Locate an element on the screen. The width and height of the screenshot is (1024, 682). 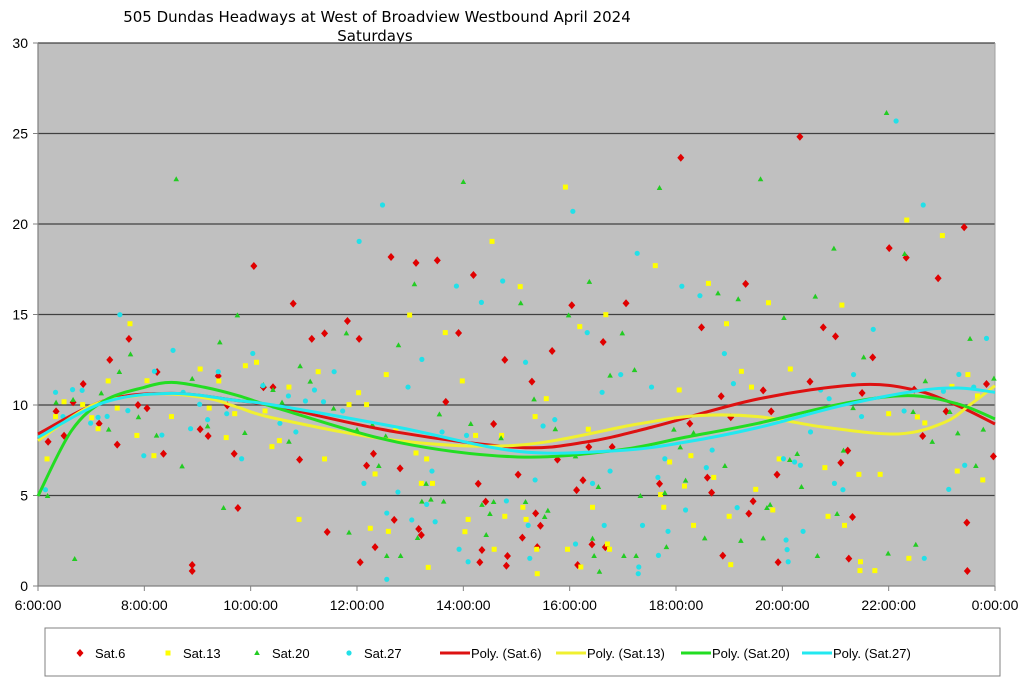
y-tick-label: 25 is located at coordinates (20, 134).